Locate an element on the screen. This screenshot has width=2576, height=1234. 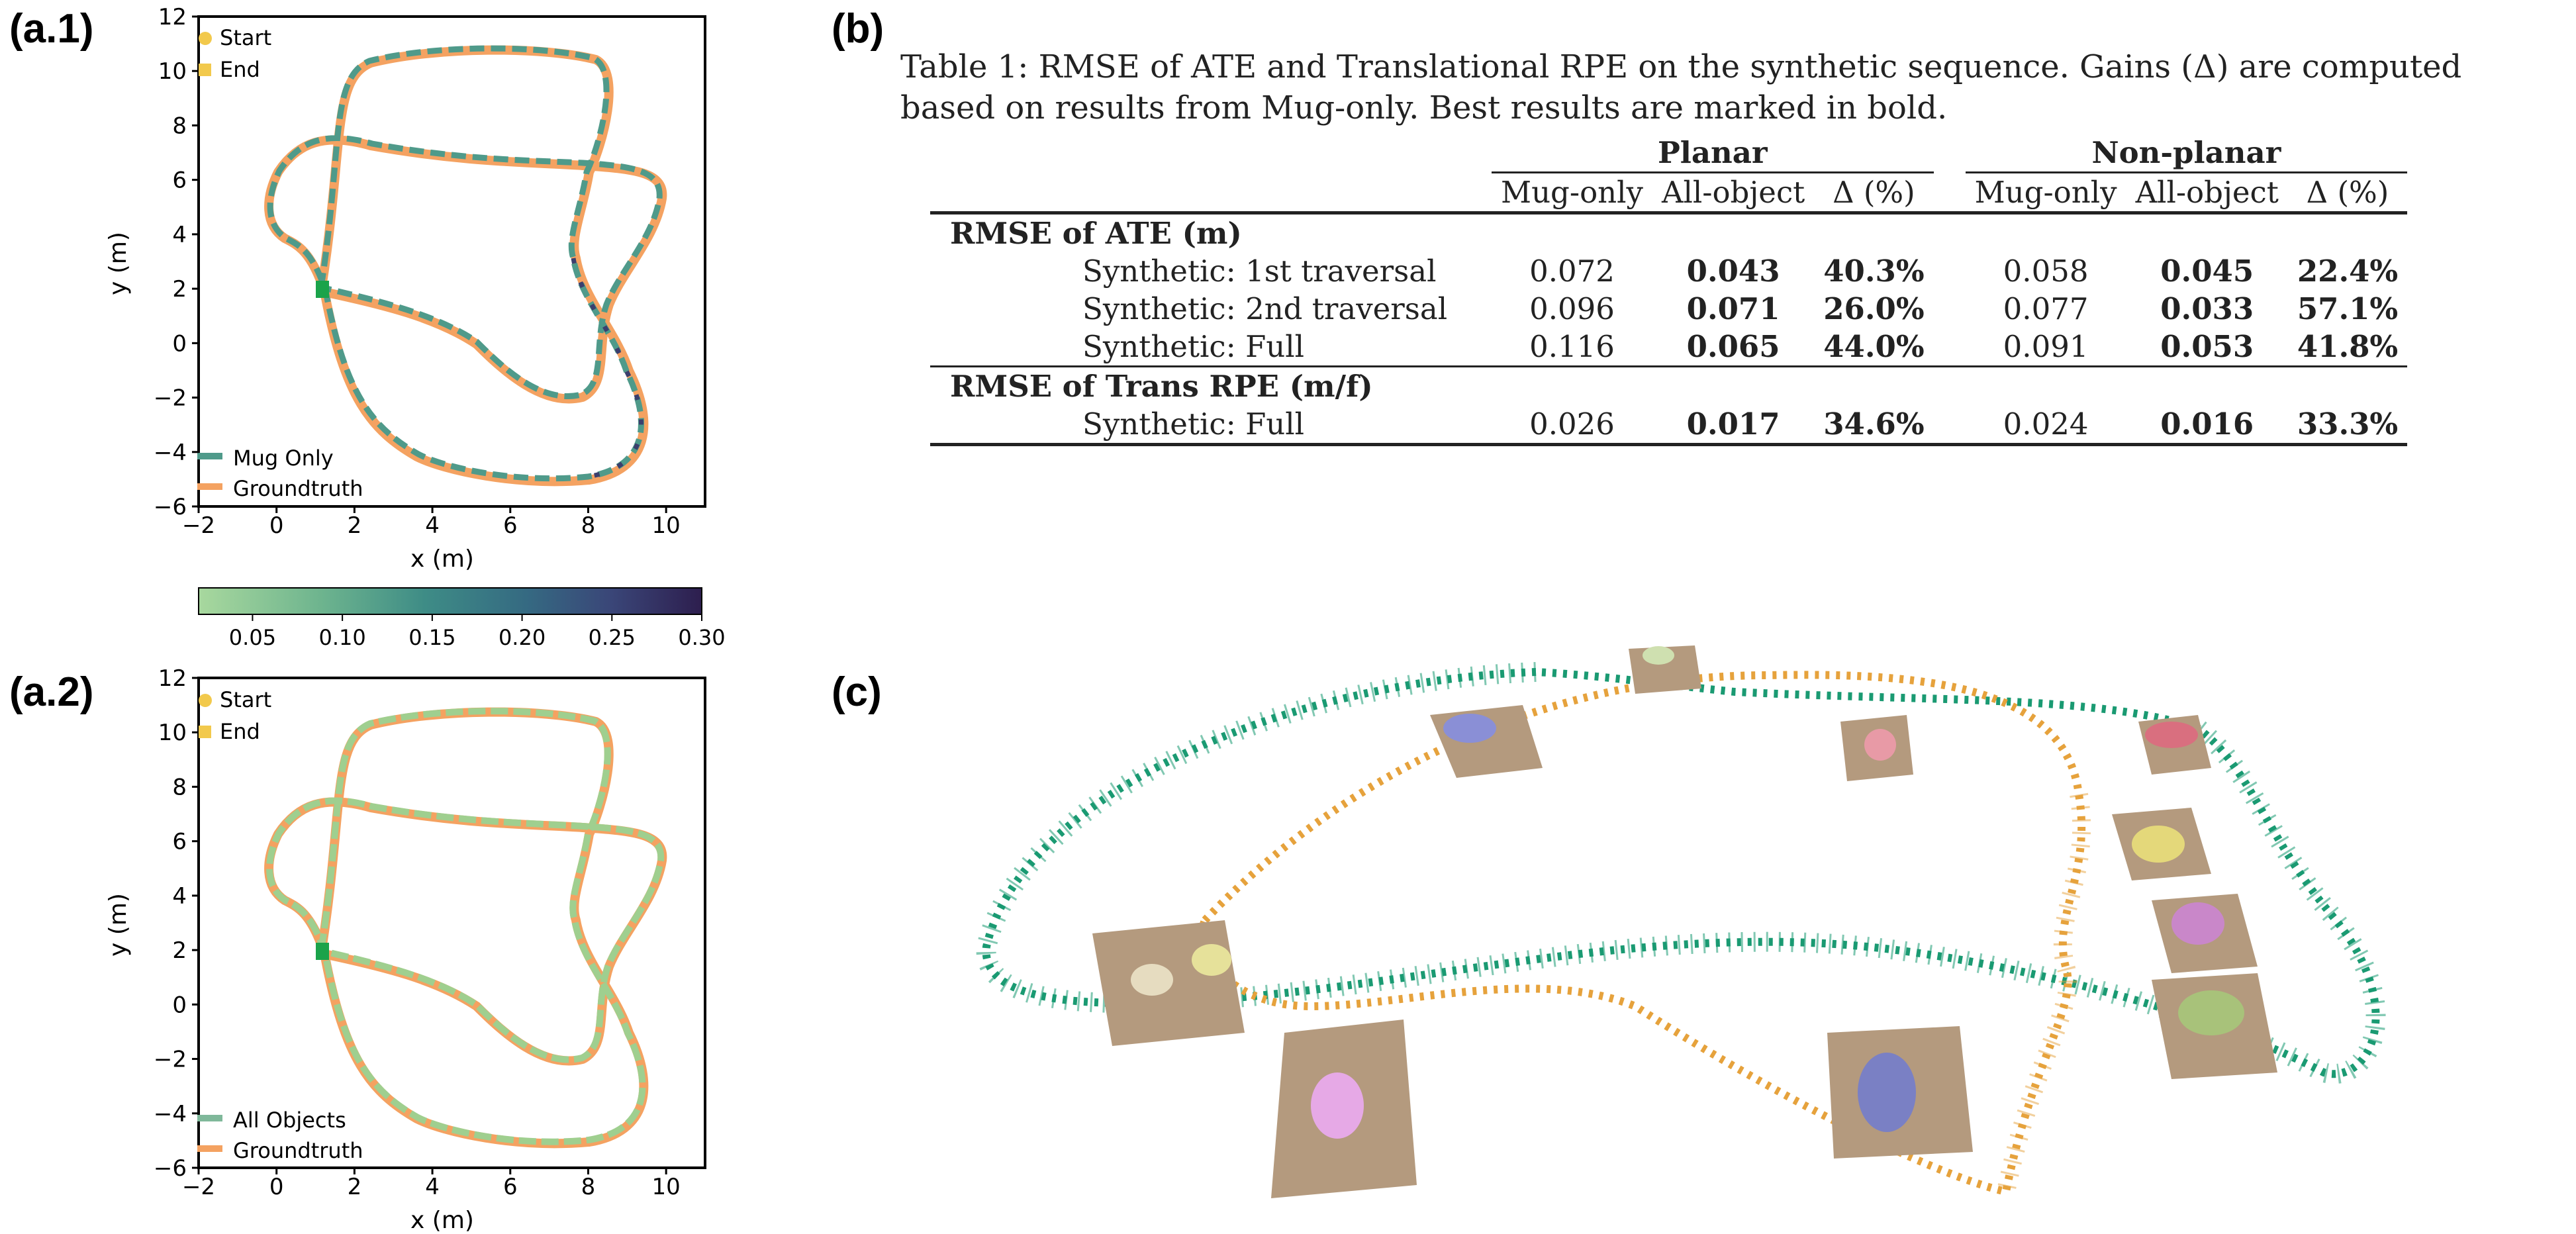
x-axis-label: x (m) is located at coordinates (442, 559).